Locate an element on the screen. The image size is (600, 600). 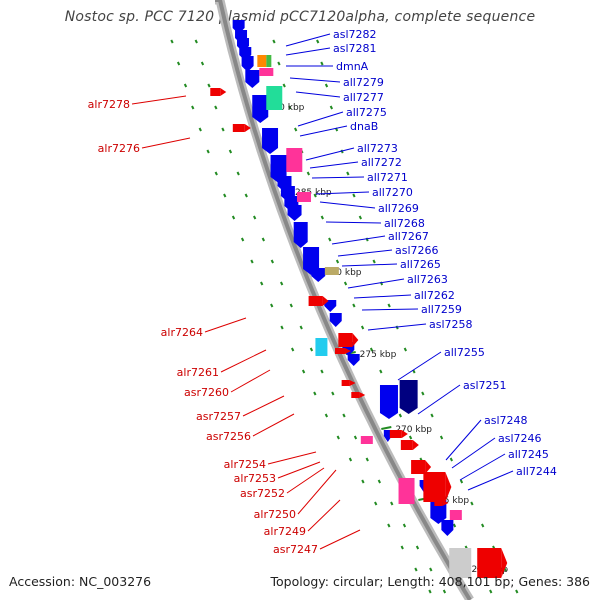
gene-label-minus: all7279 is located at coordinates (363, 82).